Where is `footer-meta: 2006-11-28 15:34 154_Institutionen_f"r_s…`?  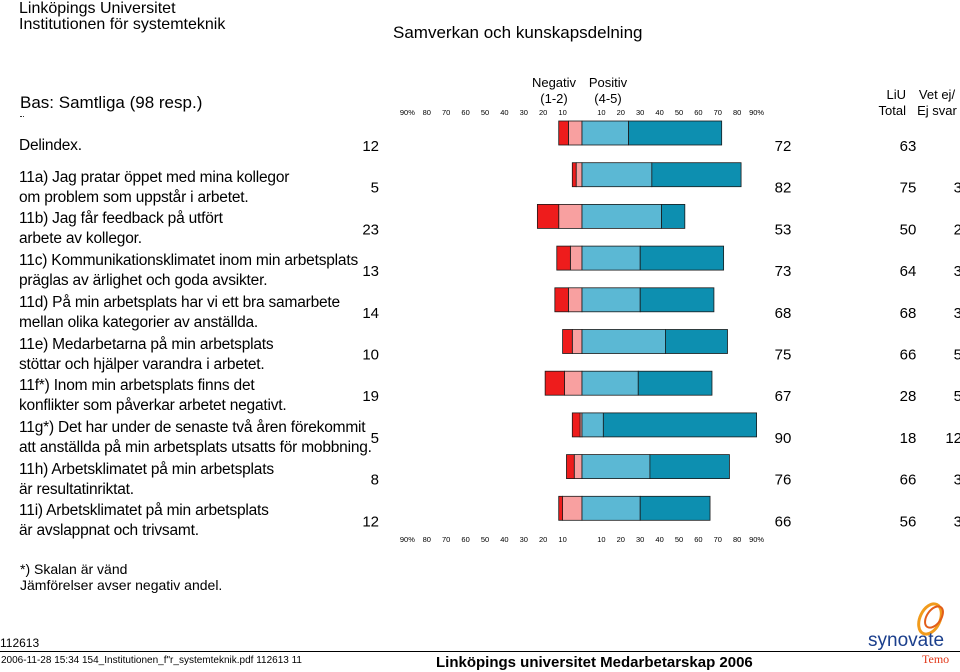 footer-meta: 2006-11-28 15:34 154_Institutionen_f"r_s… is located at coordinates (151, 660).